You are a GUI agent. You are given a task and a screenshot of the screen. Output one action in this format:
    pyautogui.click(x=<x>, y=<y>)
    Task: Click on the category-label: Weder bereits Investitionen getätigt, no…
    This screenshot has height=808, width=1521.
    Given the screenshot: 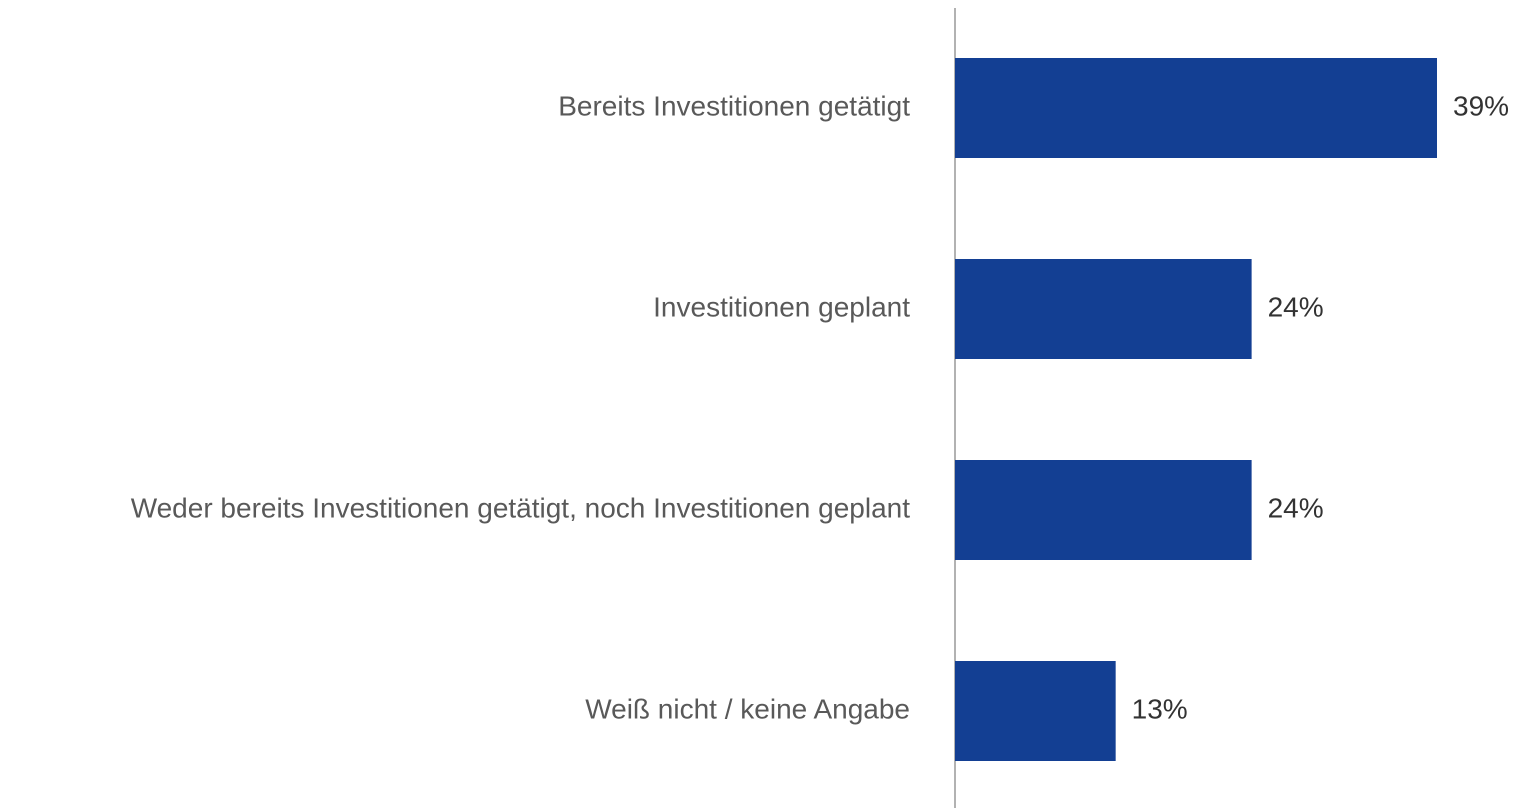 What is the action you would take?
    pyautogui.click(x=521, y=507)
    